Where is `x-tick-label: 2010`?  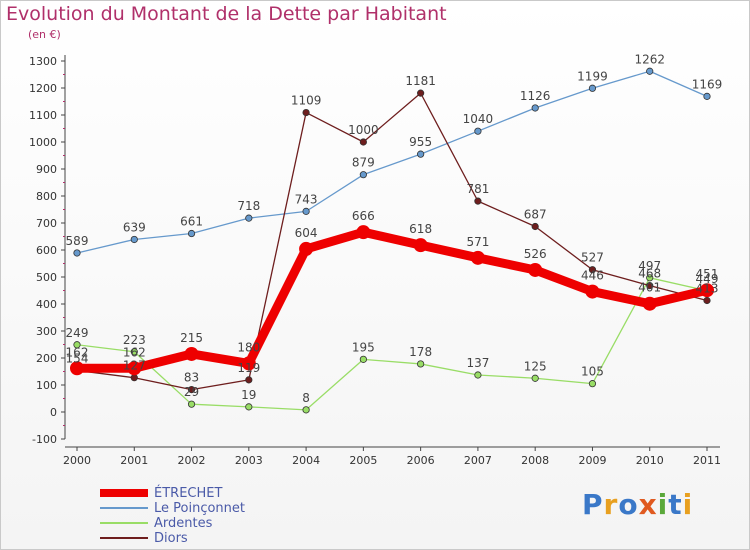
x-tick-label: 2010 is located at coordinates (650, 460).